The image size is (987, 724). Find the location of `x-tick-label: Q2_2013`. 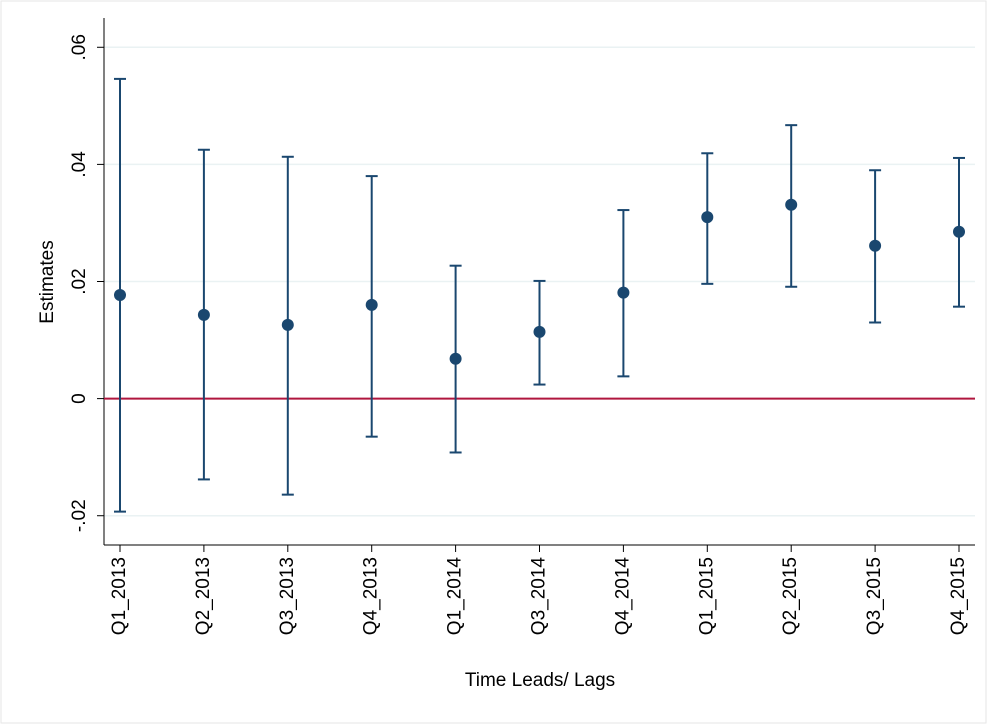

x-tick-label: Q2_2013 is located at coordinates (203, 596).